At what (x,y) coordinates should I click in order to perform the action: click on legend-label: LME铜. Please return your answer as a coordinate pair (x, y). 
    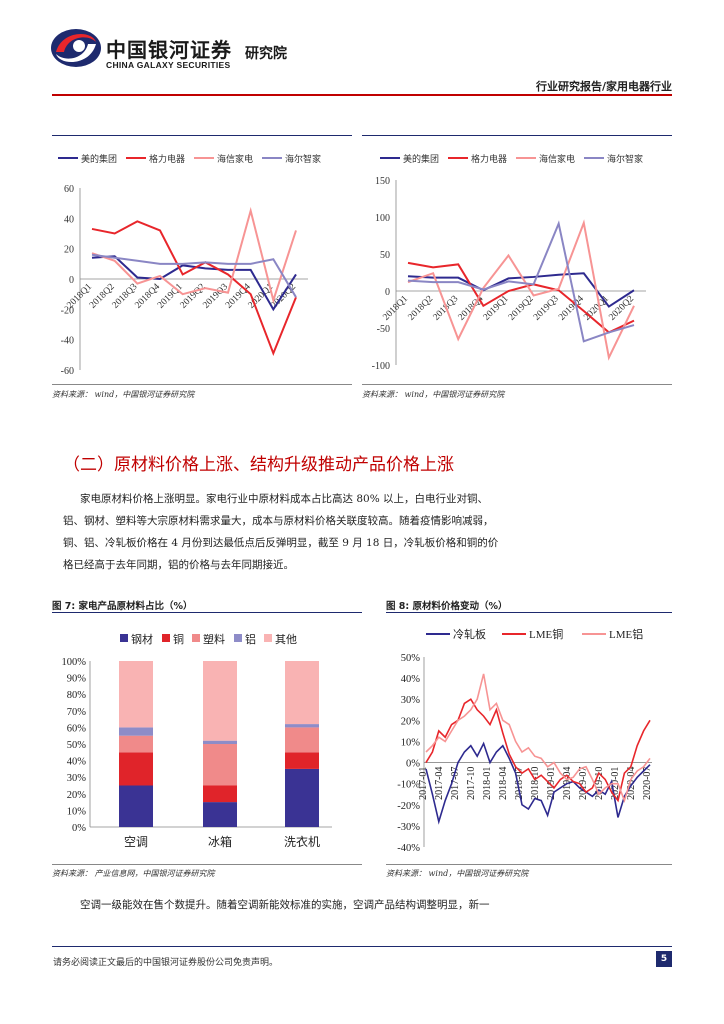
    Looking at the image, I should click on (546, 634).